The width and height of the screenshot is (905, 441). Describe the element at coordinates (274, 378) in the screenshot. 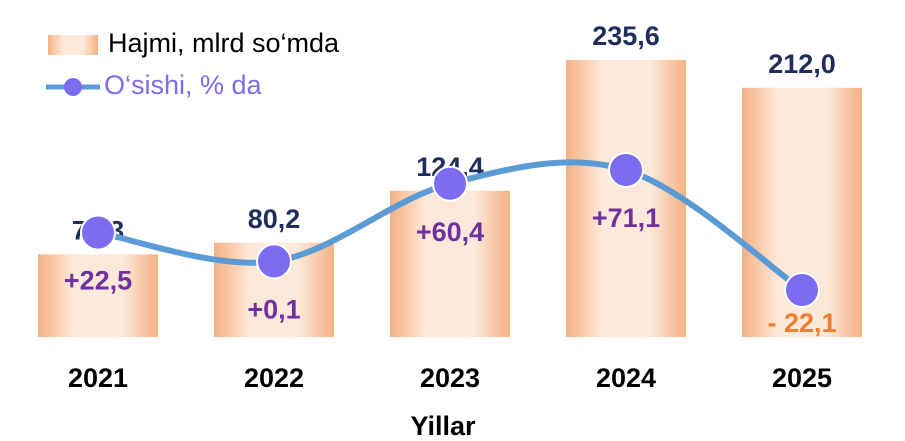

I see `x-tick-label: 2022` at that location.